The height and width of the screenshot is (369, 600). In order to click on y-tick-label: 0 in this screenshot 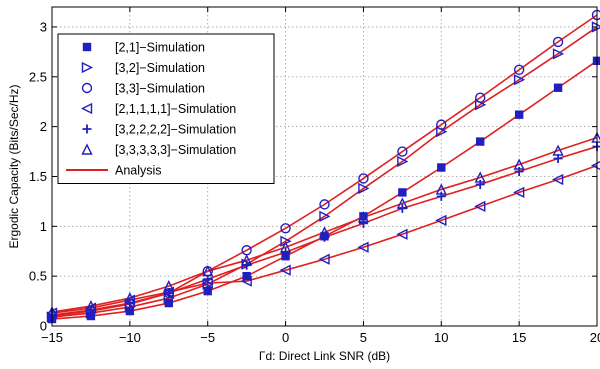, I will do `click(43, 326)`.